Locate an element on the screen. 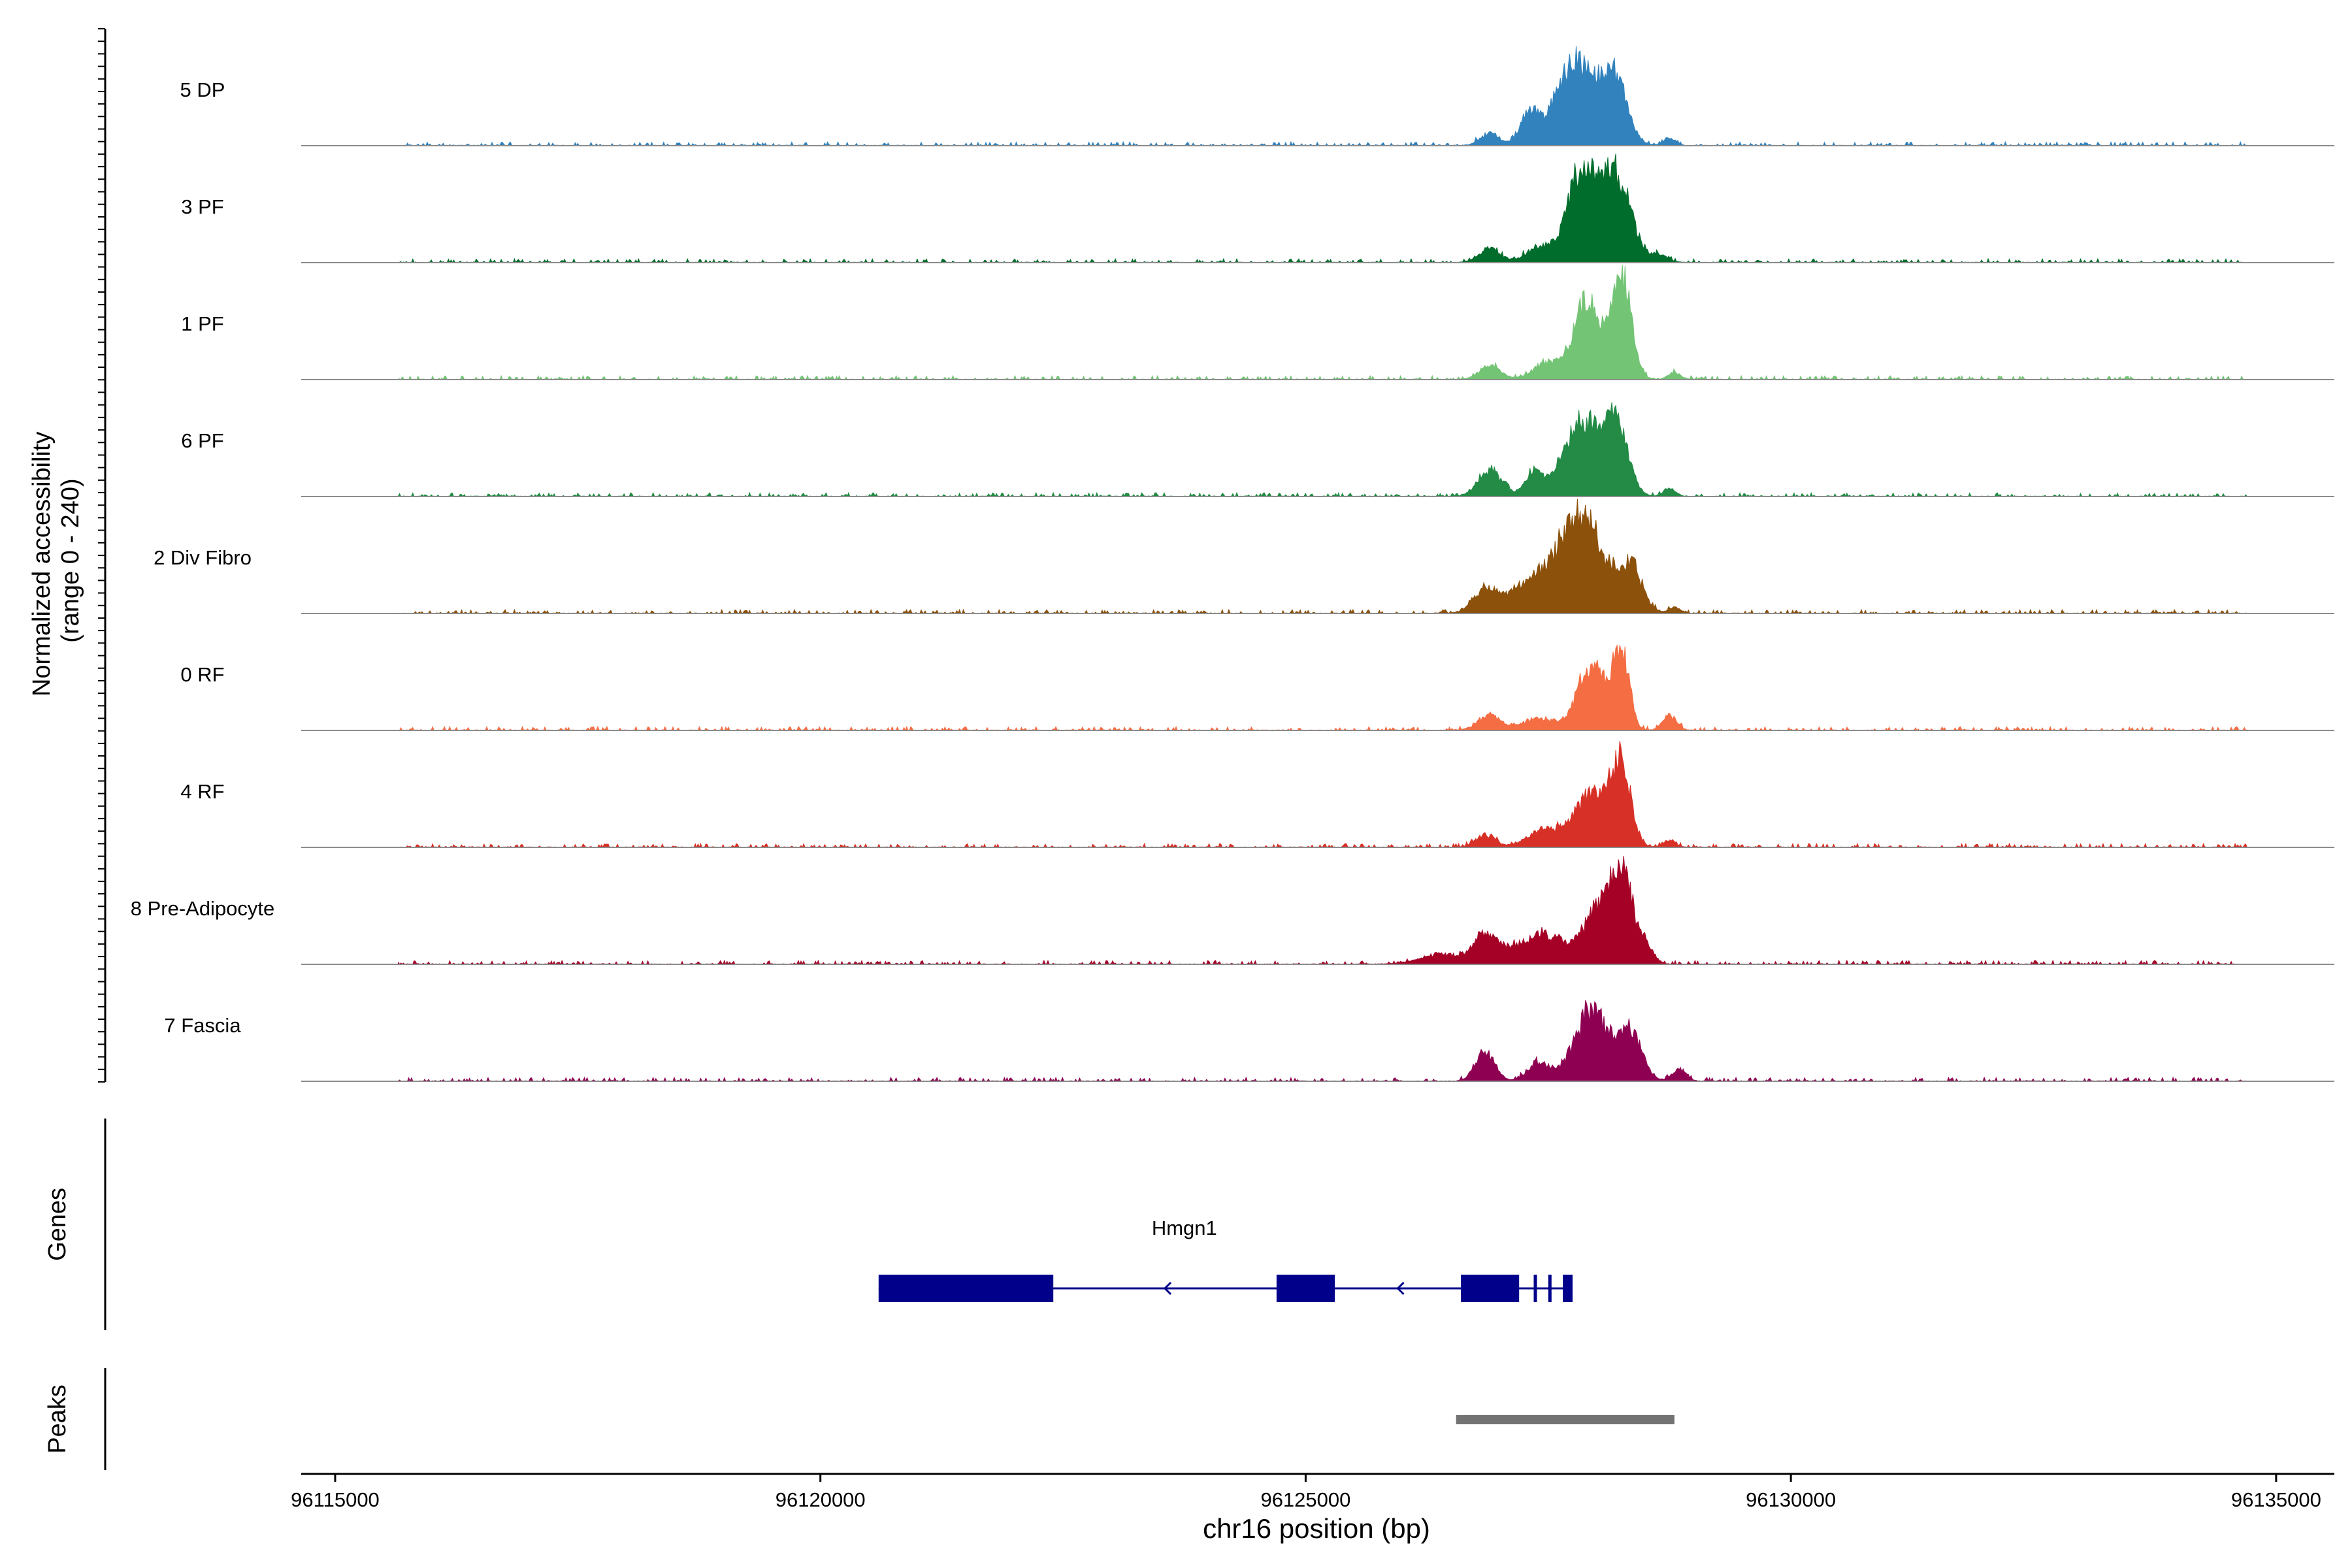 Image resolution: width=2352 pixels, height=1568 pixels. track-label-7-fascia: 7 Fascia is located at coordinates (202, 1025).